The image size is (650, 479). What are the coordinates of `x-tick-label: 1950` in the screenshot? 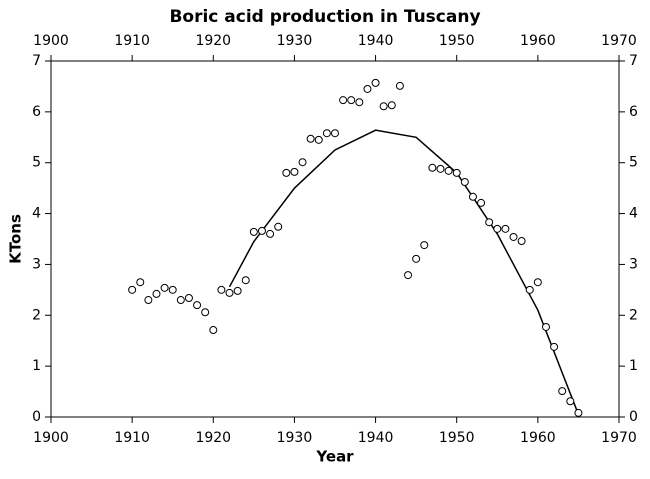 It's located at (457, 438).